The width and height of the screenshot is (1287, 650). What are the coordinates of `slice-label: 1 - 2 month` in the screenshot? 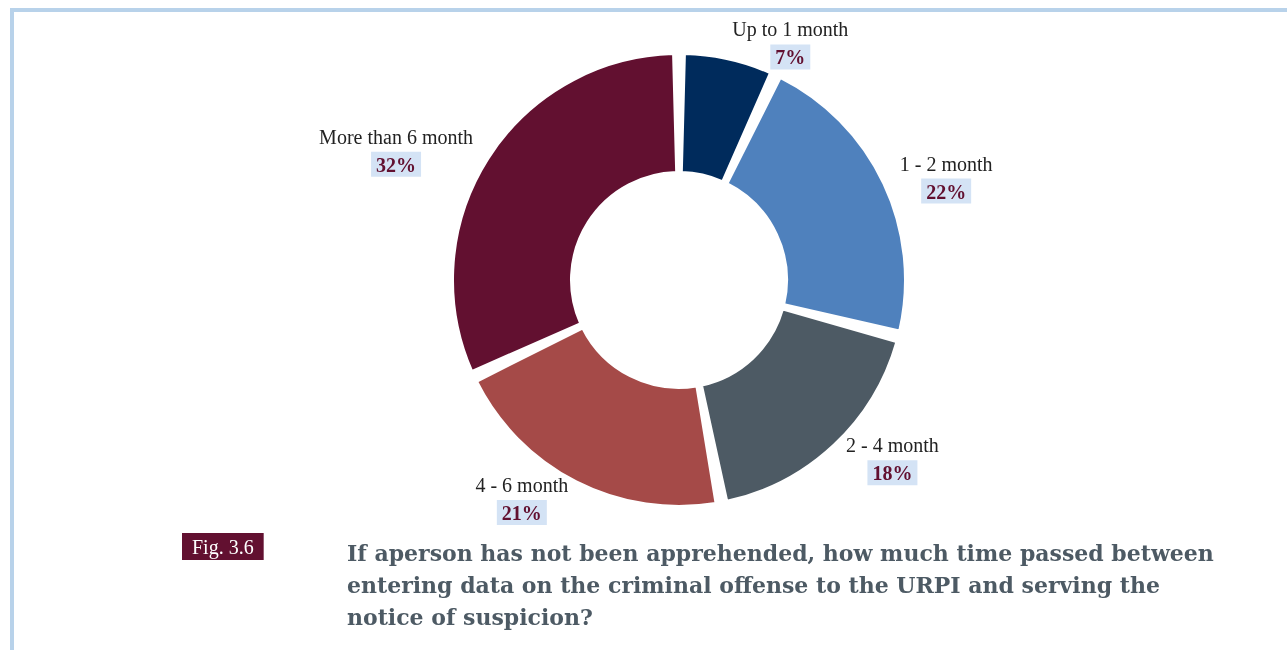 It's located at (946, 163).